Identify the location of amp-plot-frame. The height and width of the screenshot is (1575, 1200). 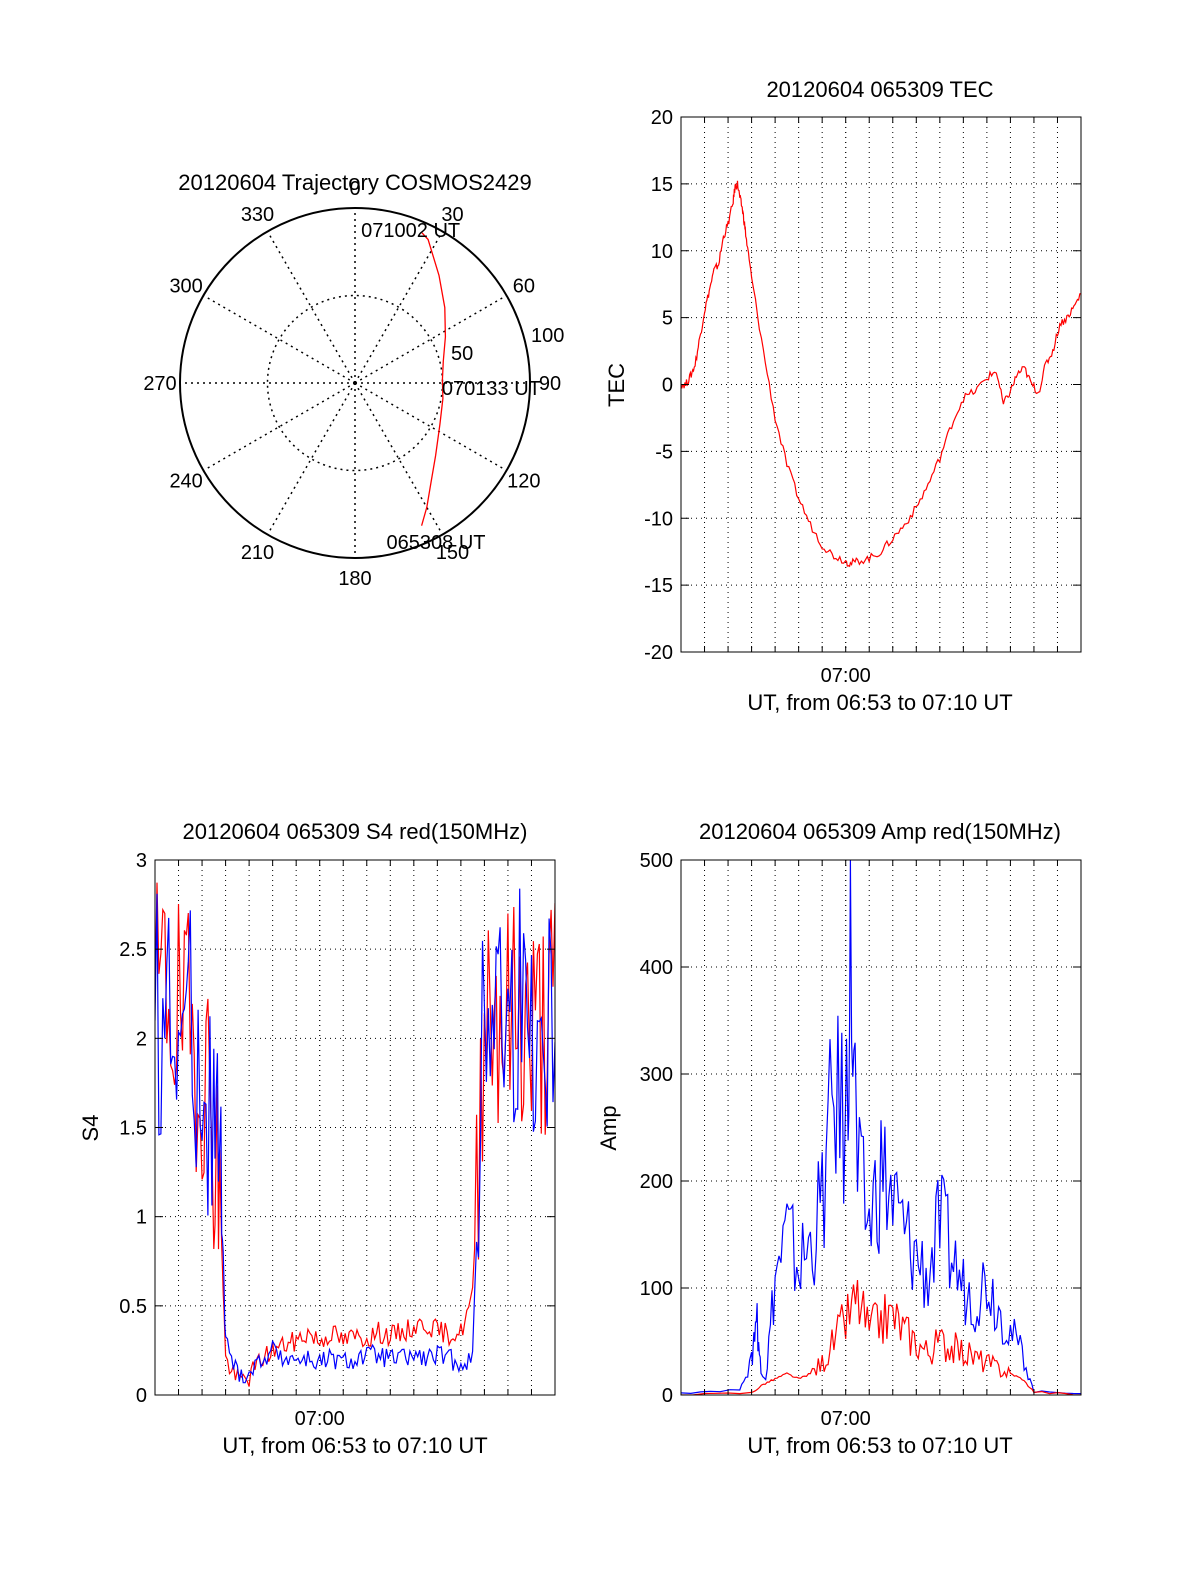
(881, 1127).